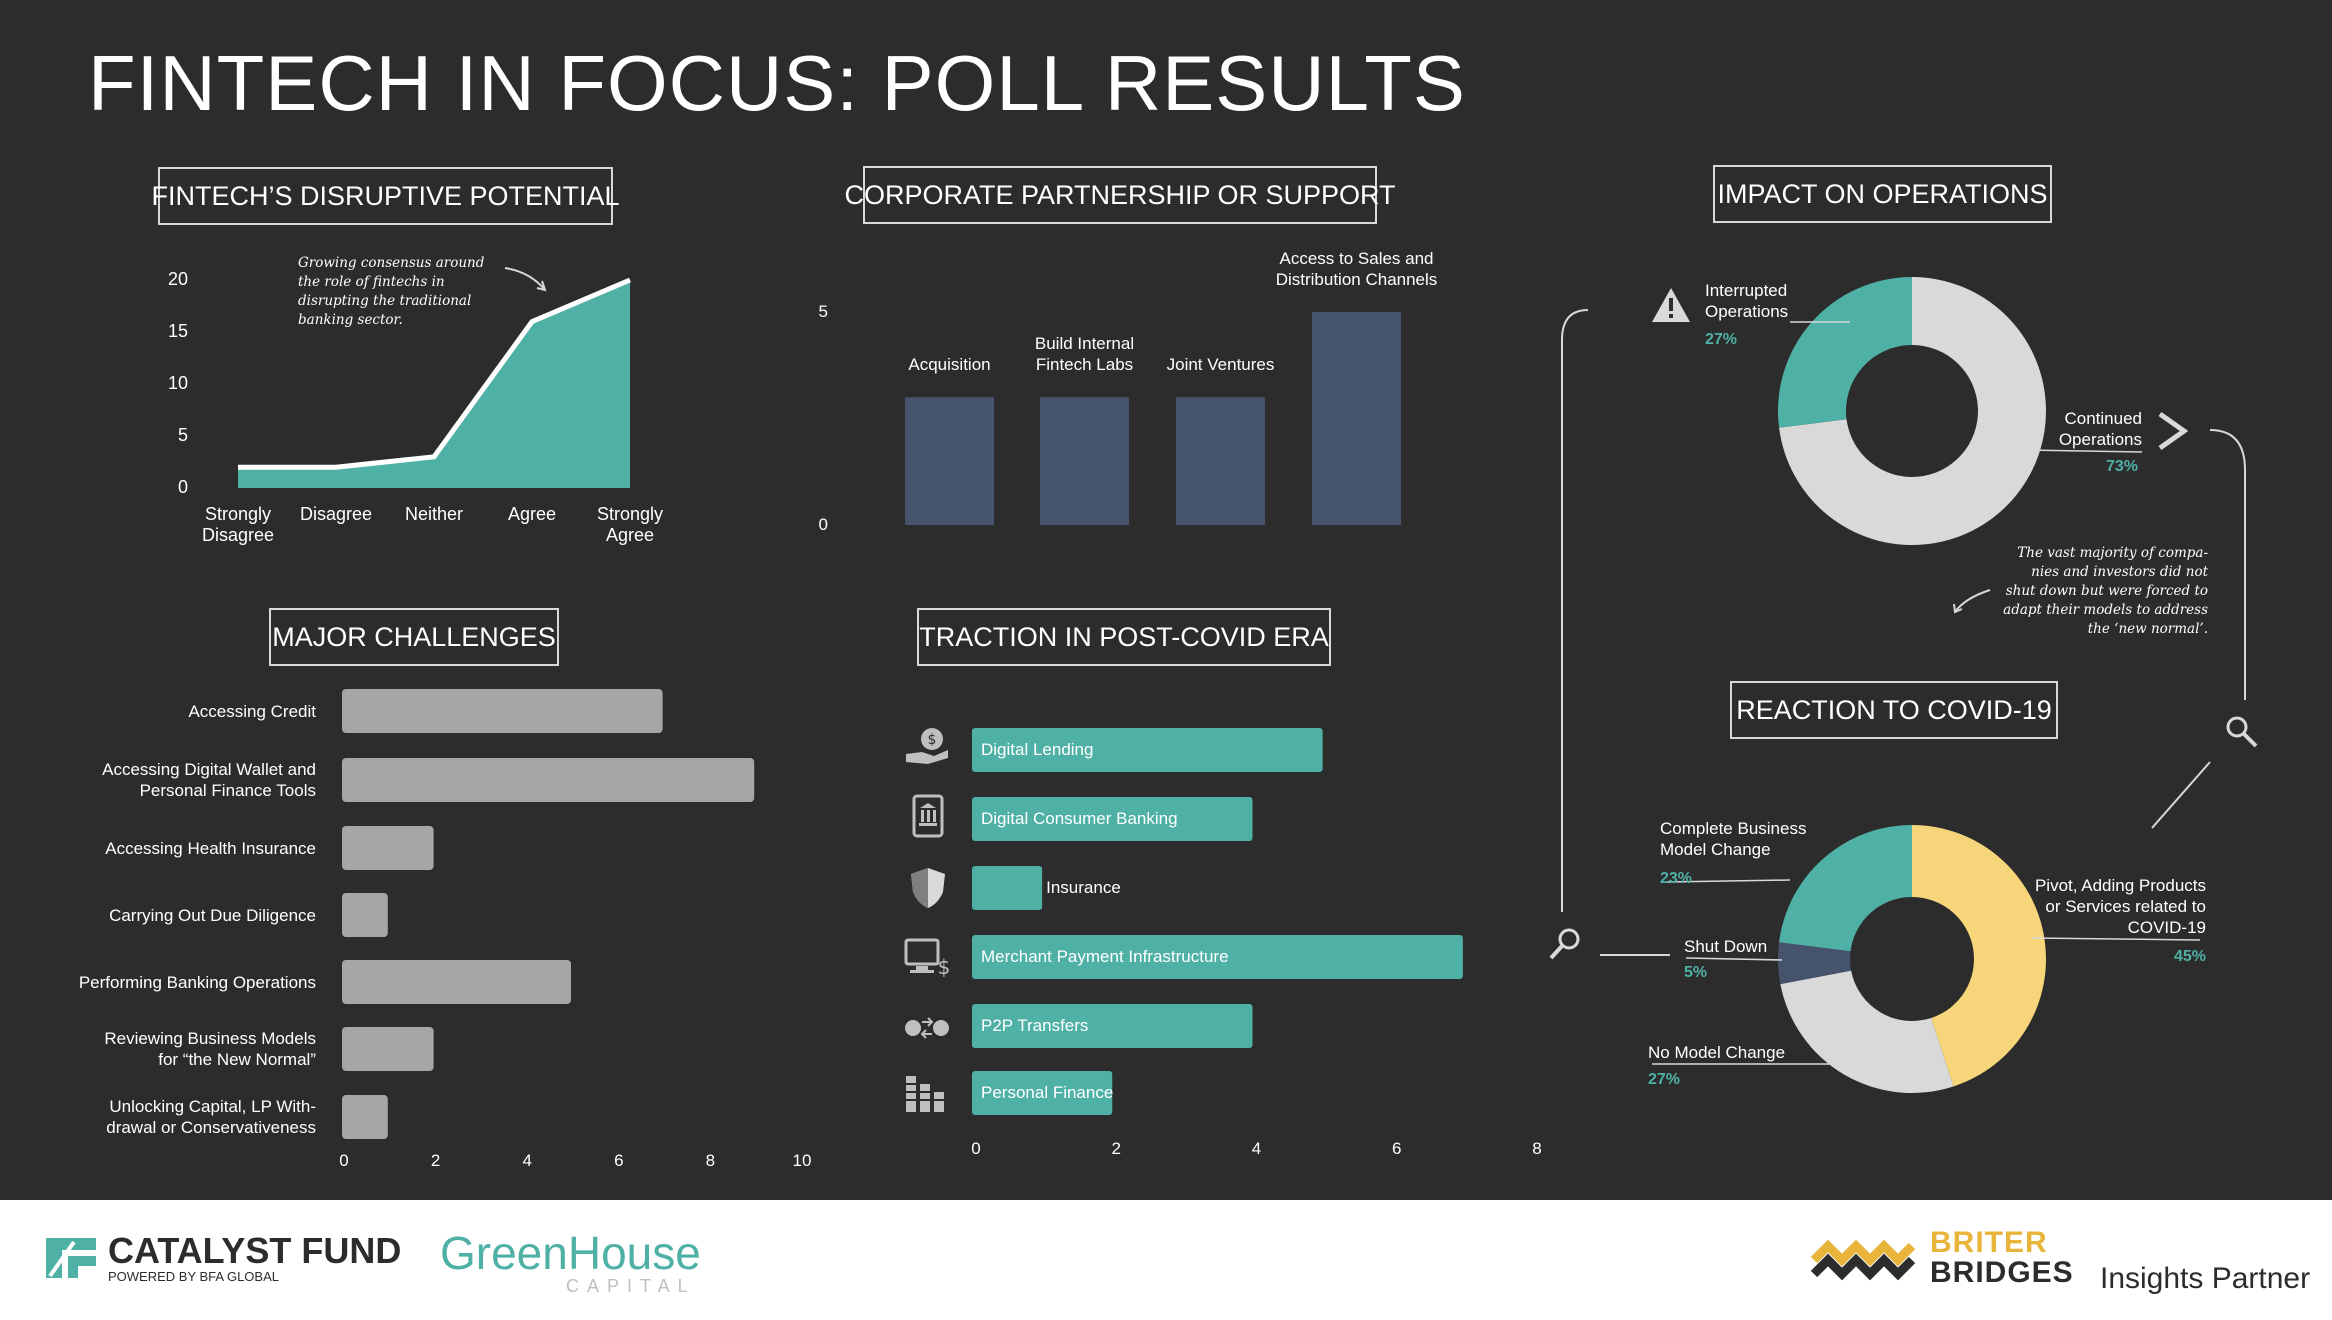  What do you see at coordinates (2103, 418) in the screenshot?
I see `slice-label: Continued` at bounding box center [2103, 418].